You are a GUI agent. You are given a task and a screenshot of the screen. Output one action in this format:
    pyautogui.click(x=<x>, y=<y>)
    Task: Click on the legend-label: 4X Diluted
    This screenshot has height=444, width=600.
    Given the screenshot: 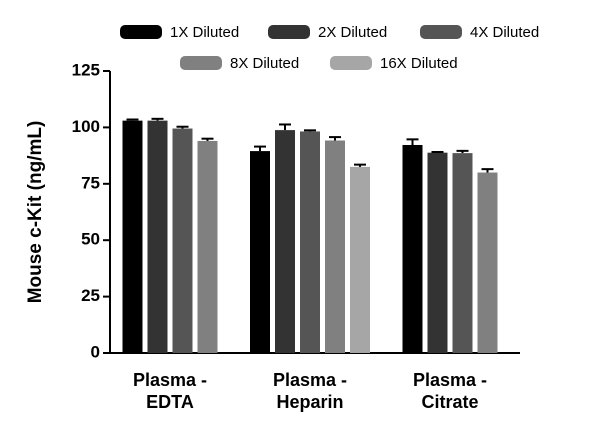 What is the action you would take?
    pyautogui.click(x=504, y=32)
    